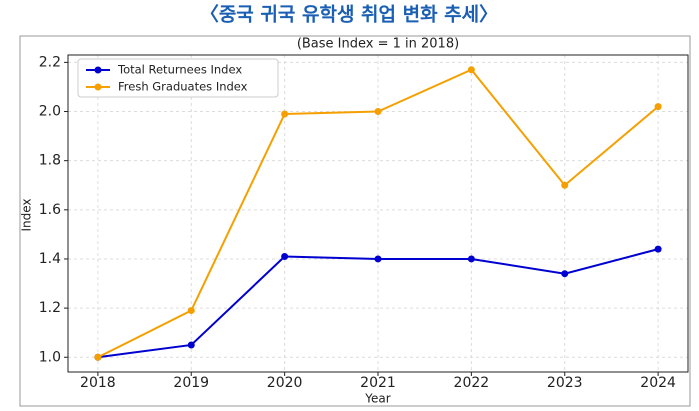 The width and height of the screenshot is (699, 411). What do you see at coordinates (50, 62) in the screenshot?
I see `y-tick-label: 2.2` at bounding box center [50, 62].